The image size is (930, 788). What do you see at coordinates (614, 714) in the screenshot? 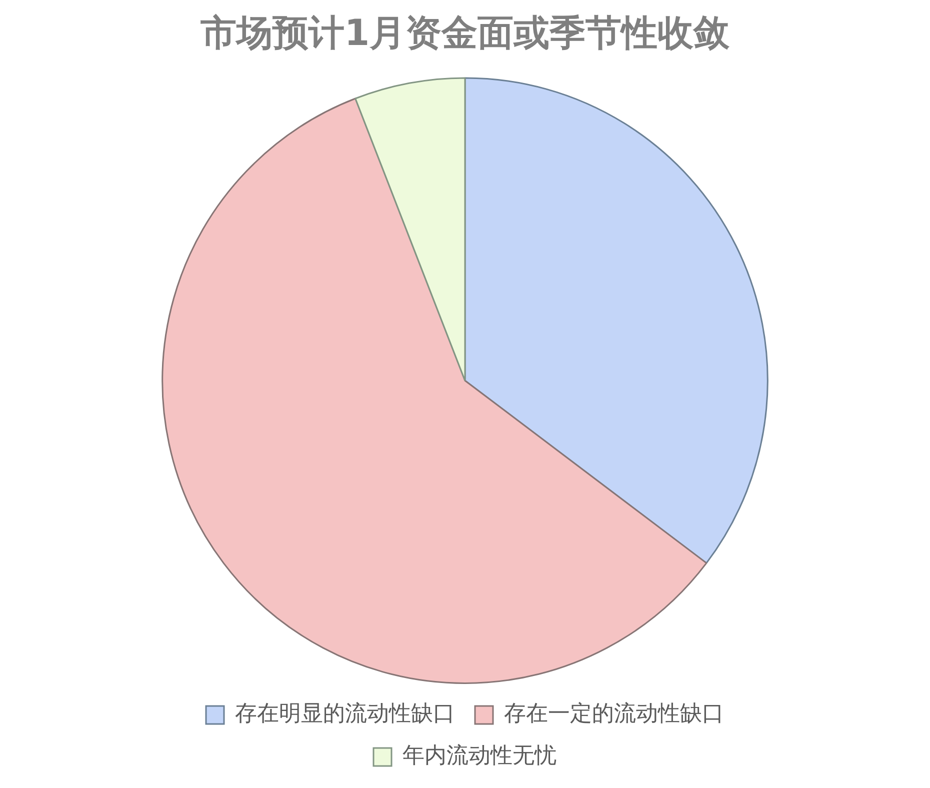
I see `legend-label: 存在一定的流动性缺口` at bounding box center [614, 714].